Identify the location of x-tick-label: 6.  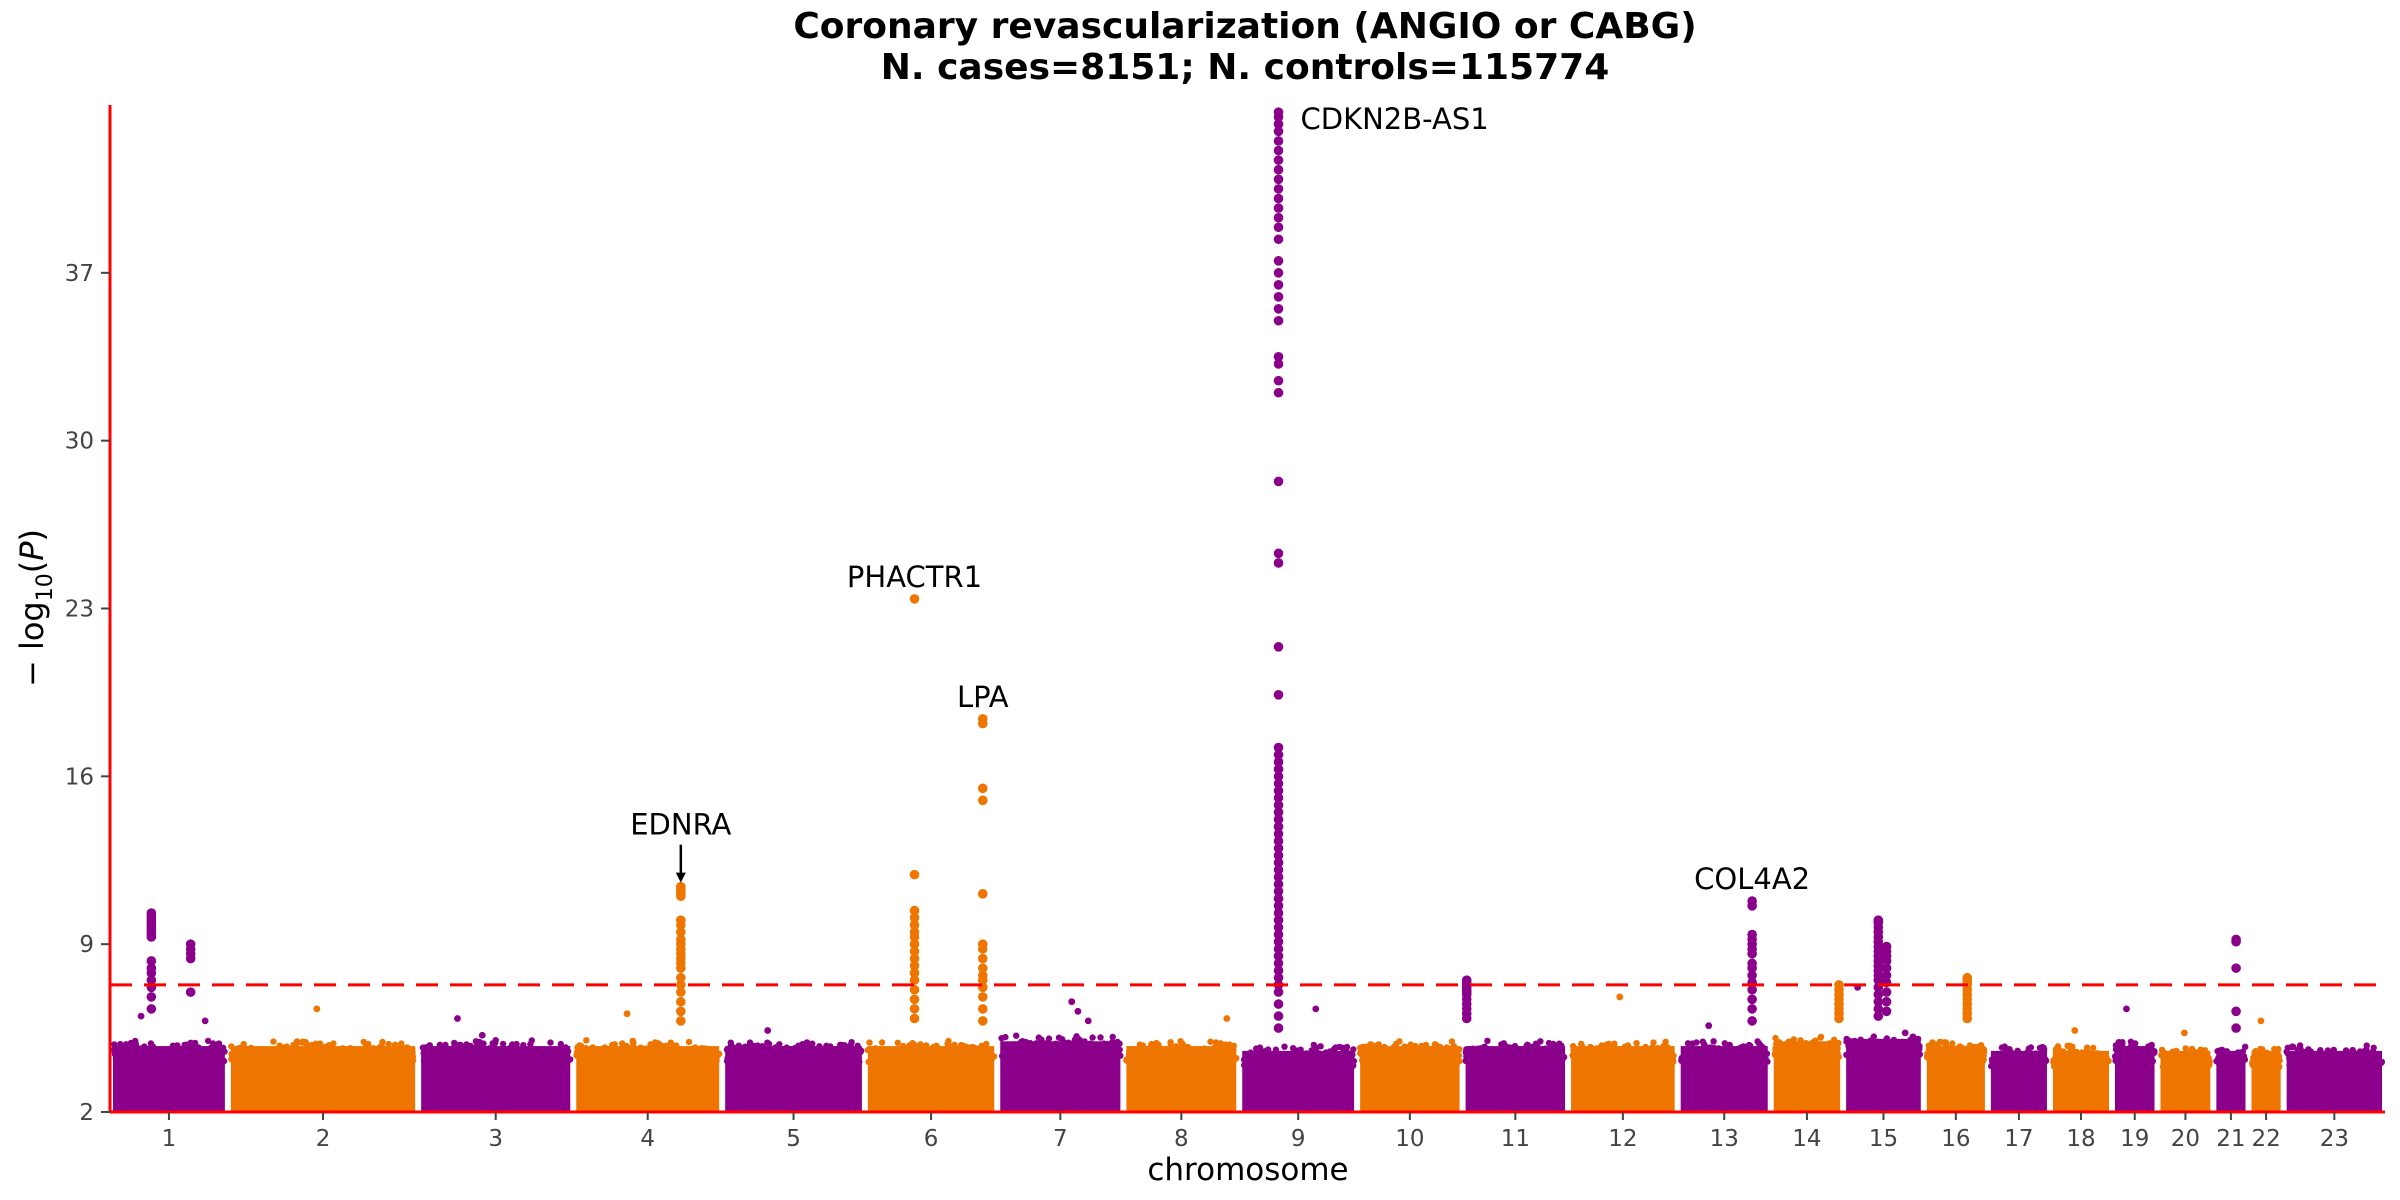
(931, 1139).